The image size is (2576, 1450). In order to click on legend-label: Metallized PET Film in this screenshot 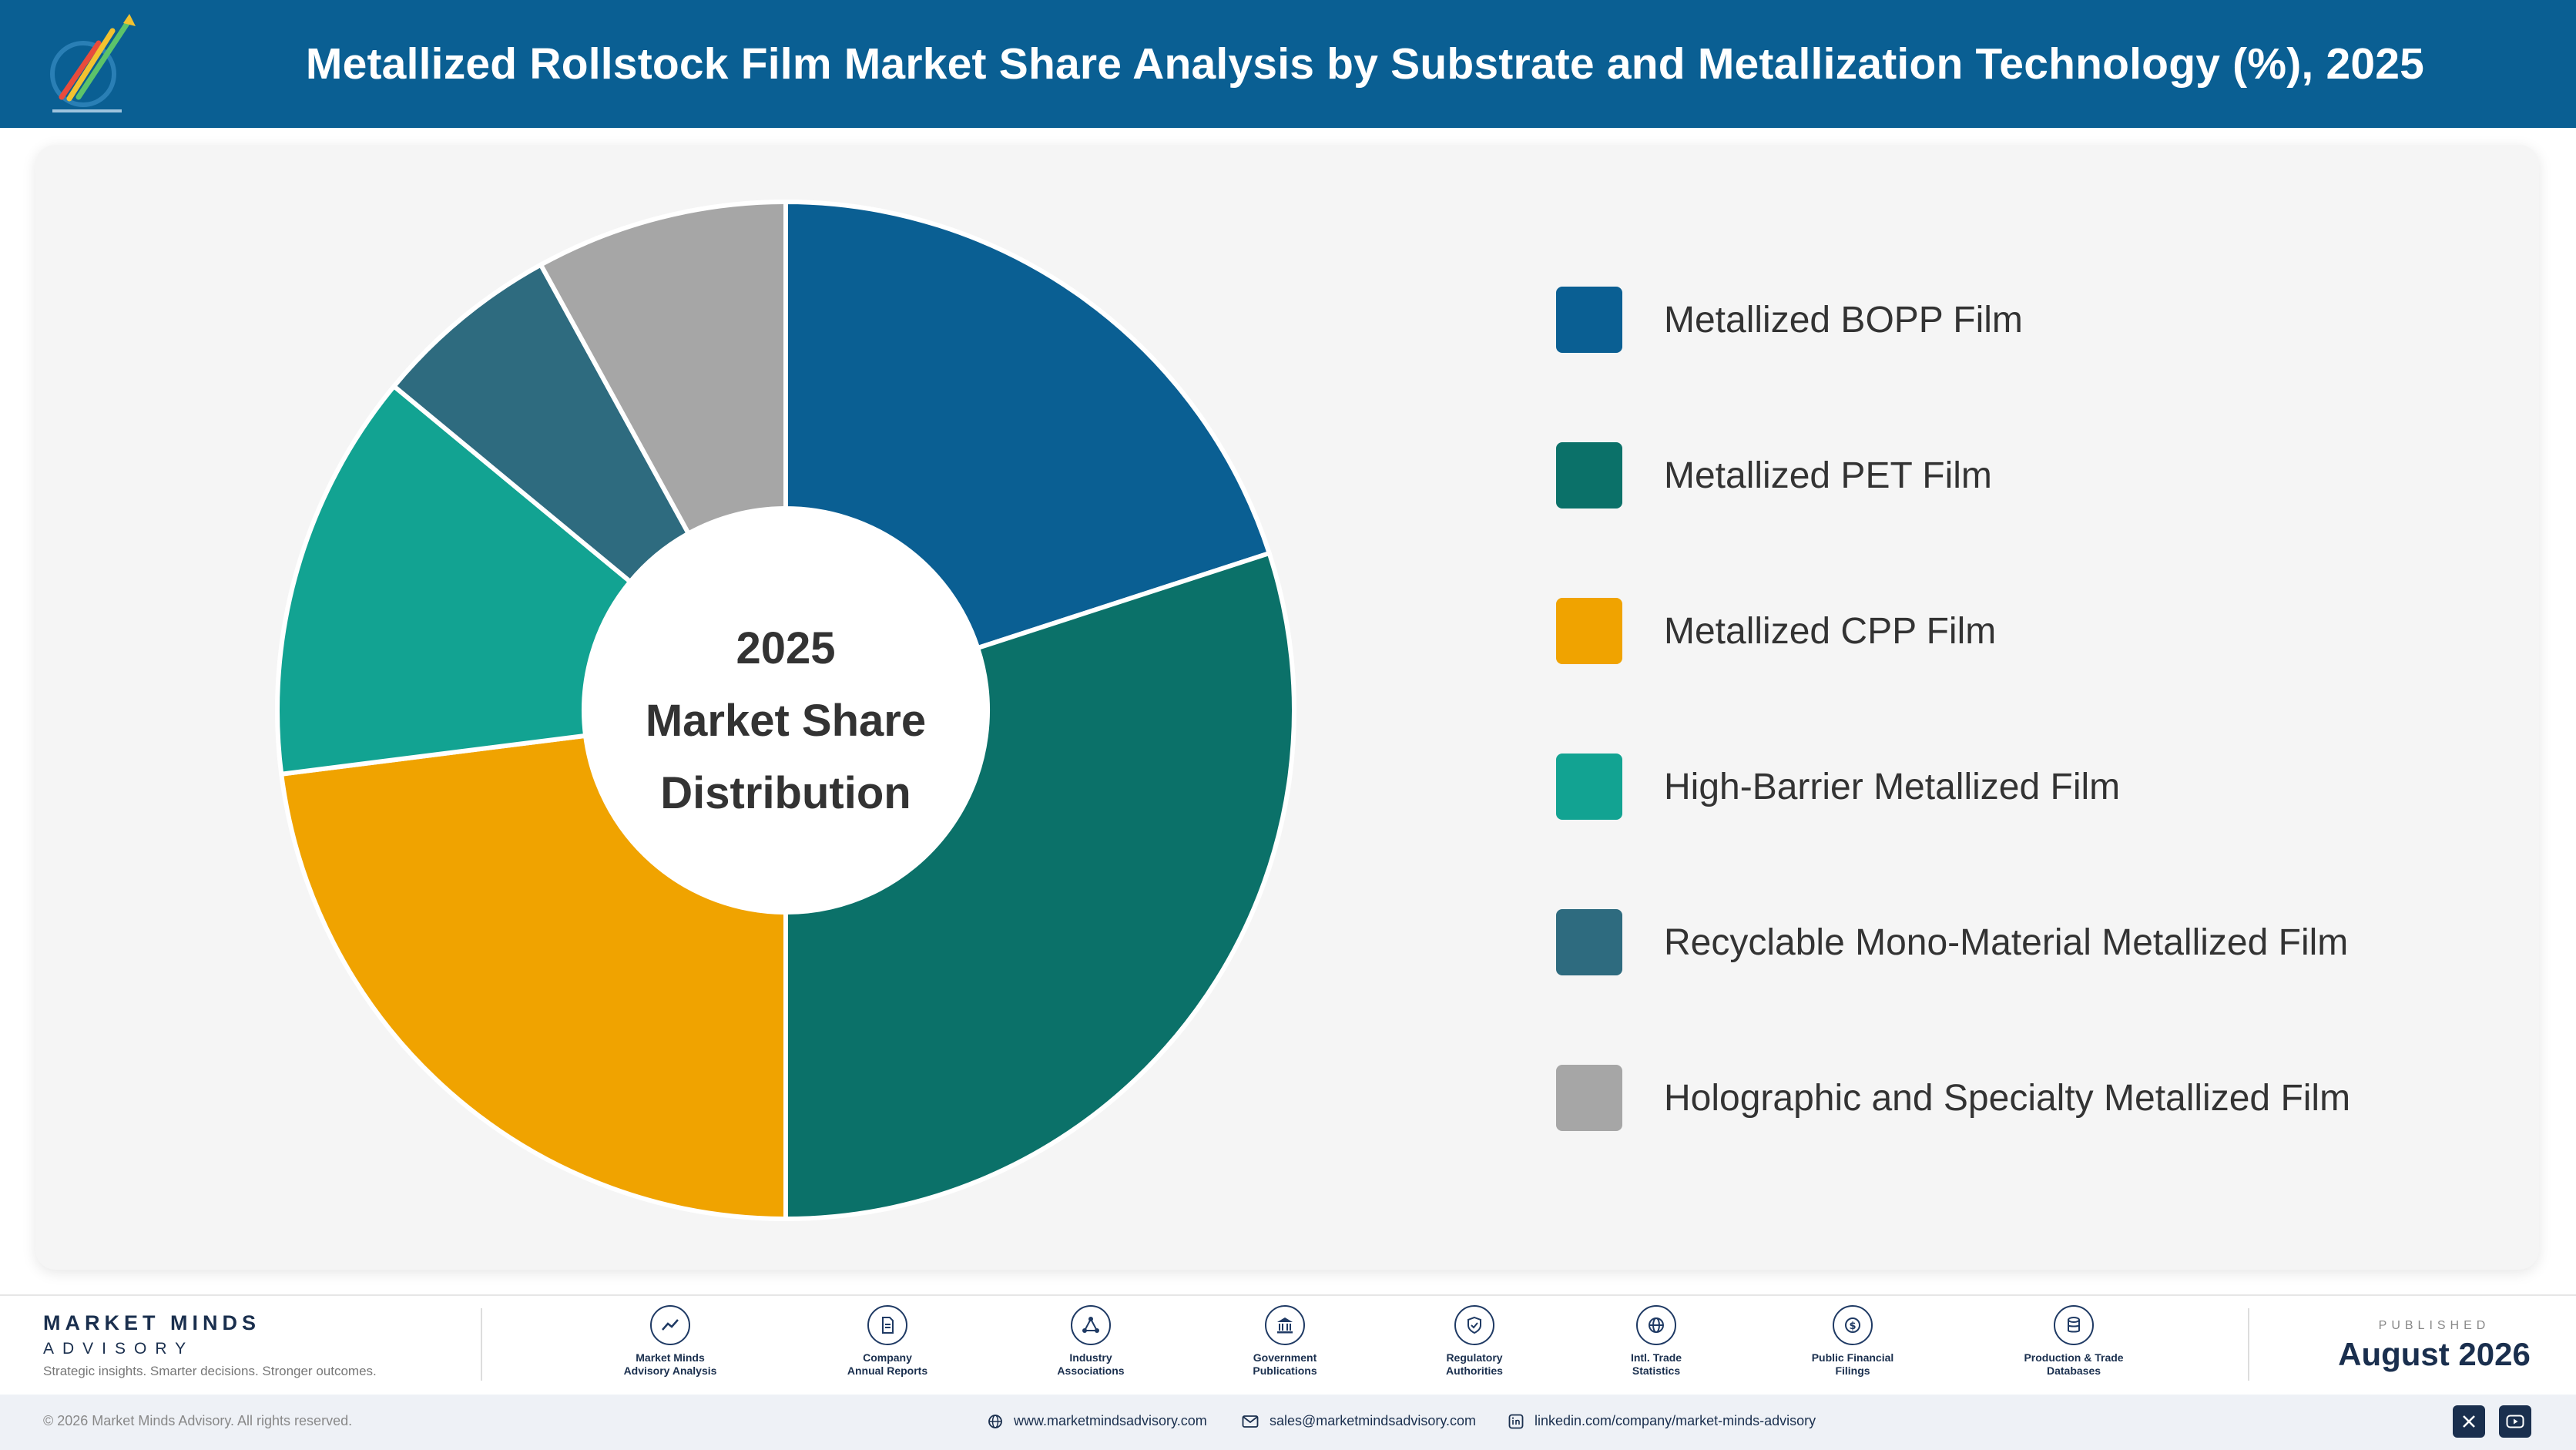, I will do `click(1828, 475)`.